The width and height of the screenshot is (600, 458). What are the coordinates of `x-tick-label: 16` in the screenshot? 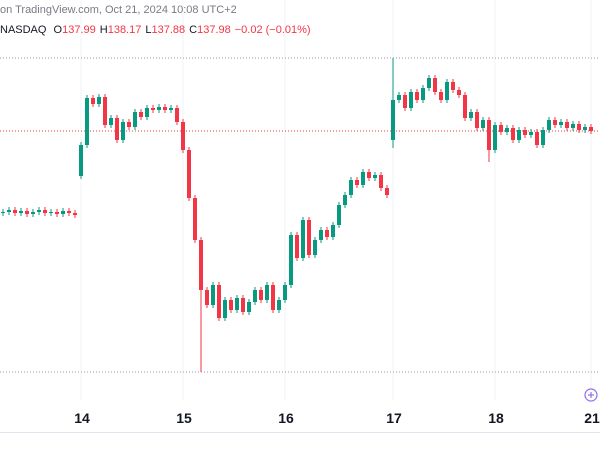 It's located at (286, 418).